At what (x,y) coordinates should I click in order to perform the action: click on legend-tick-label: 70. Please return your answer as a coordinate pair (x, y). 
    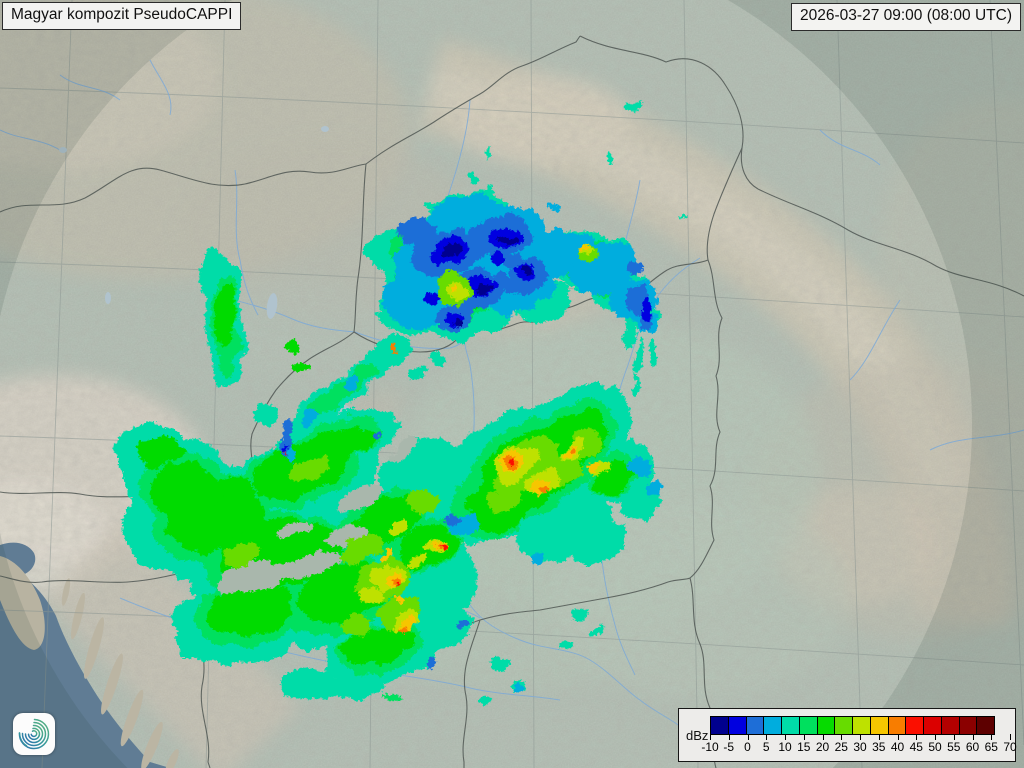
    Looking at the image, I should click on (1010, 747).